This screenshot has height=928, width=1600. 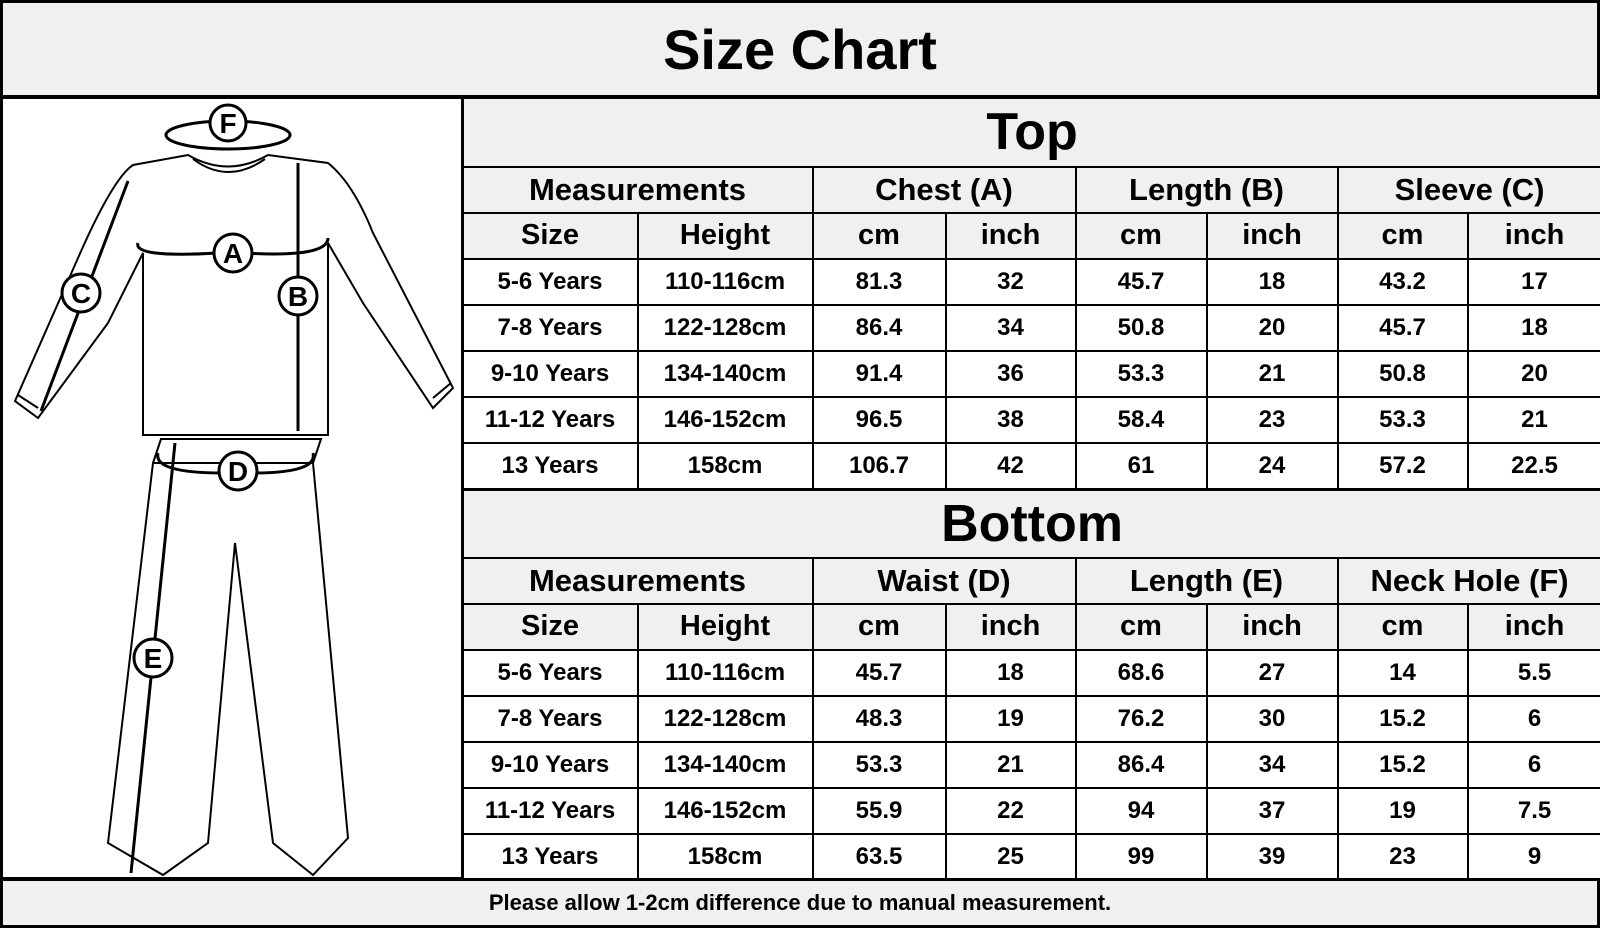 I want to click on group-header: Sleeve (C), so click(x=1468, y=189).